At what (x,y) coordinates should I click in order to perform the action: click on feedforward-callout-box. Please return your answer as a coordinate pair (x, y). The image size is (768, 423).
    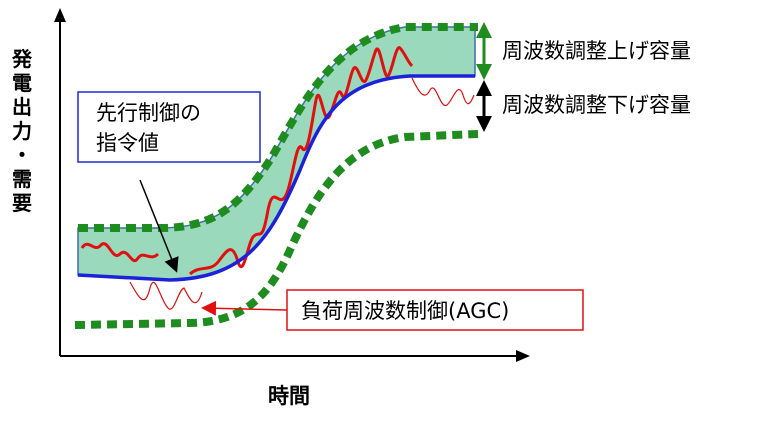
    Looking at the image, I should click on (169, 127).